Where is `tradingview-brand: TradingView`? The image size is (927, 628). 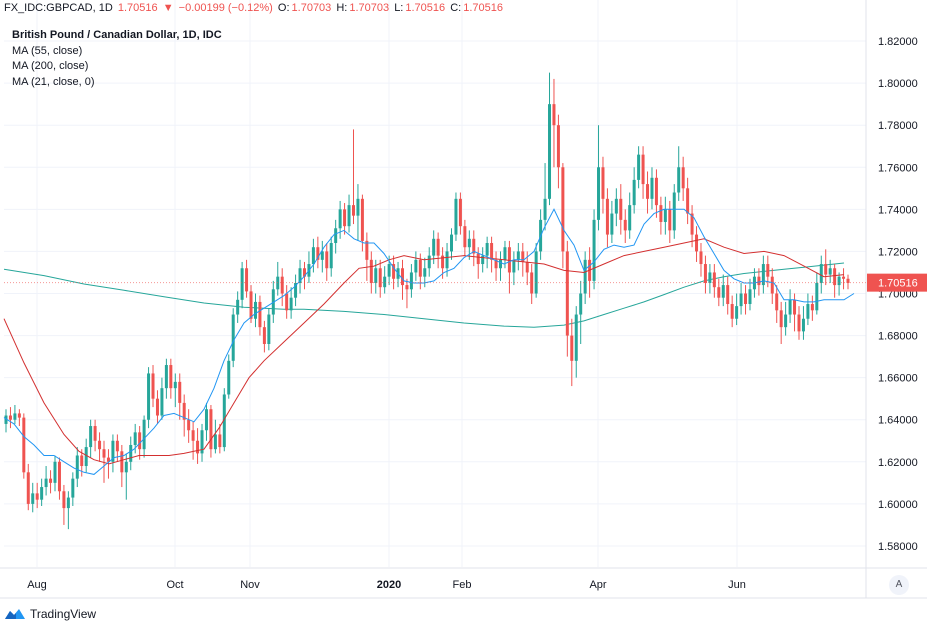 tradingview-brand: TradingView is located at coordinates (63, 614).